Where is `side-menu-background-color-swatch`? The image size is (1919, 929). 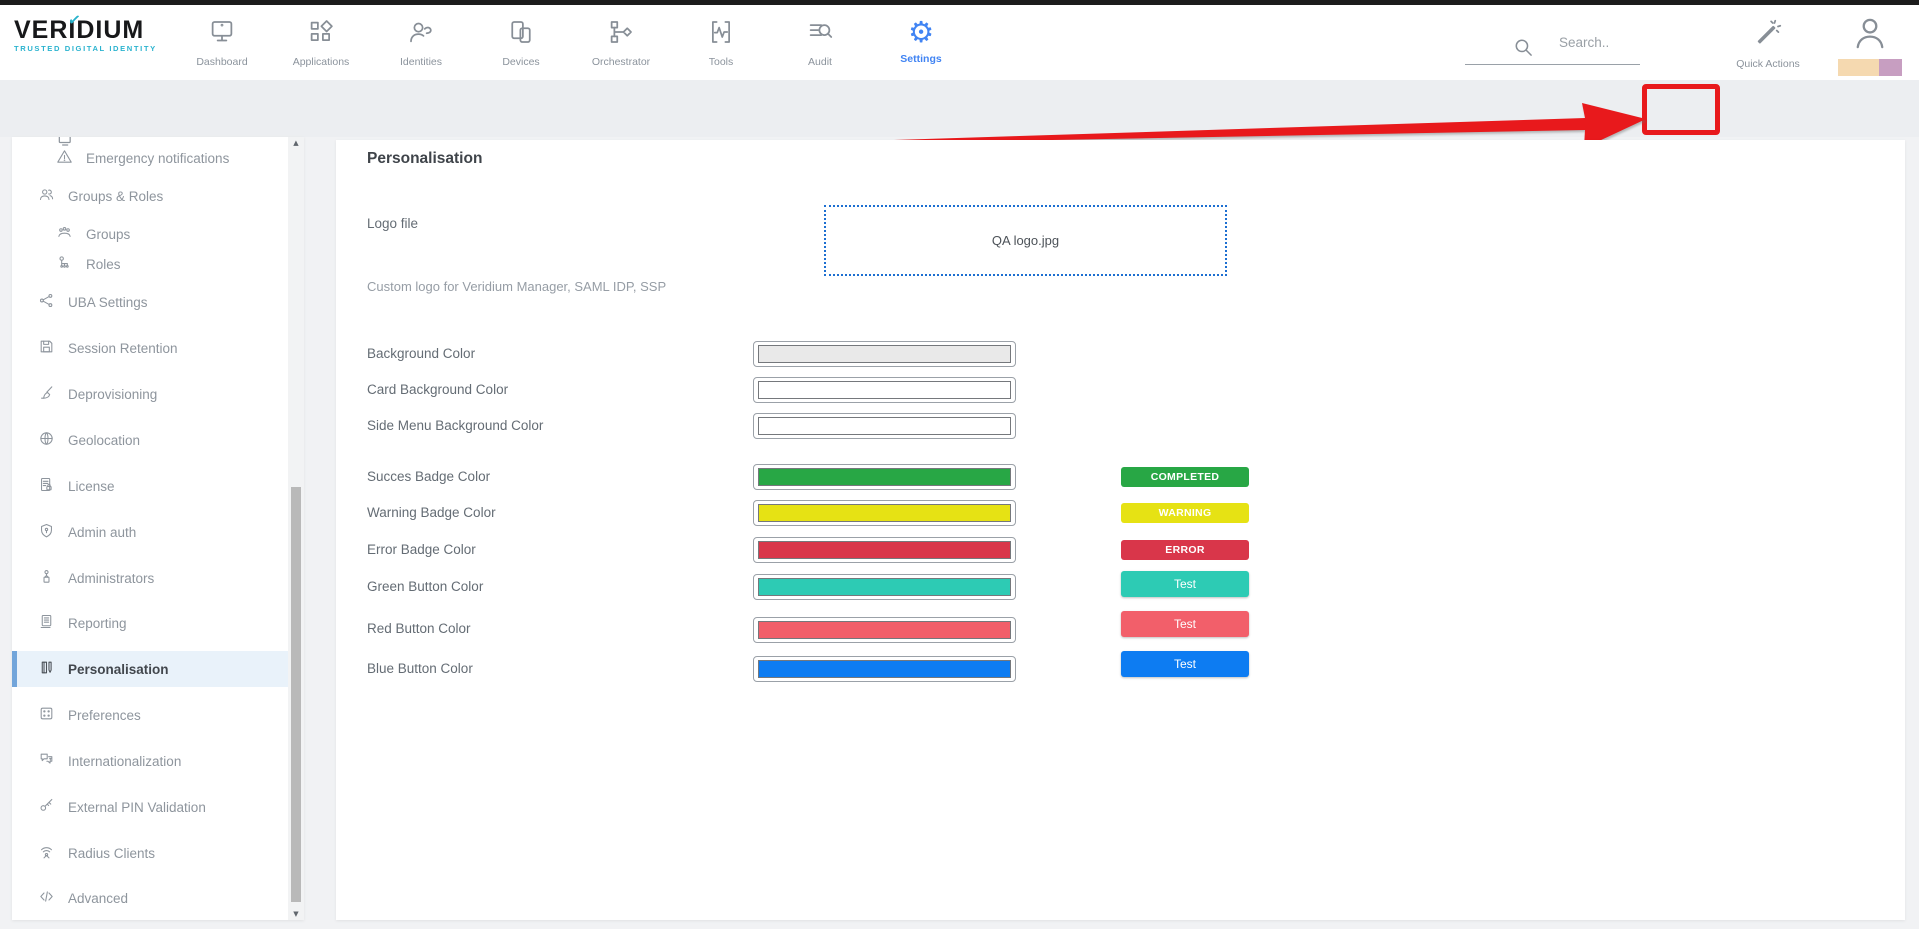 side-menu-background-color-swatch is located at coordinates (884, 426).